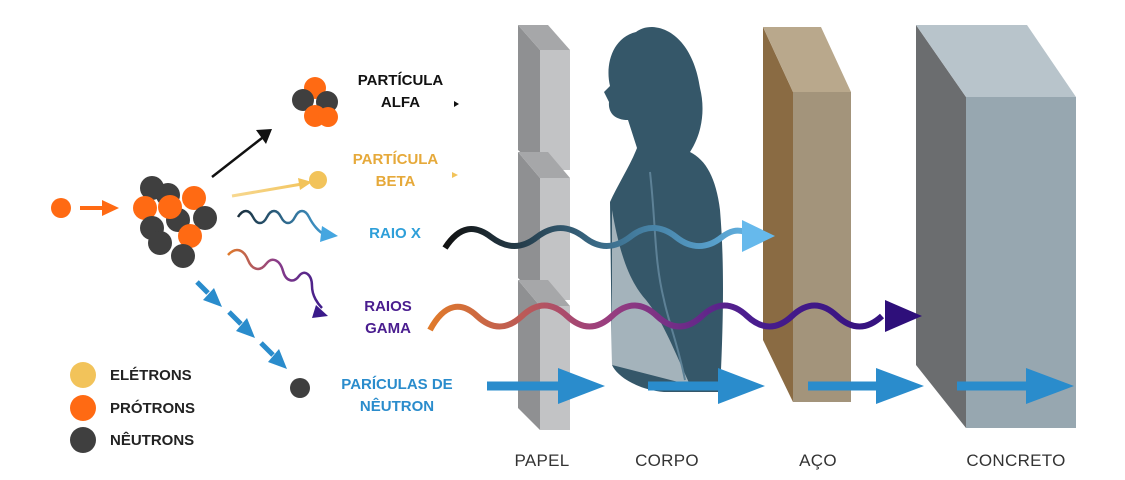 The width and height of the screenshot is (1125, 480). I want to click on incoming-proton, so click(85, 208).